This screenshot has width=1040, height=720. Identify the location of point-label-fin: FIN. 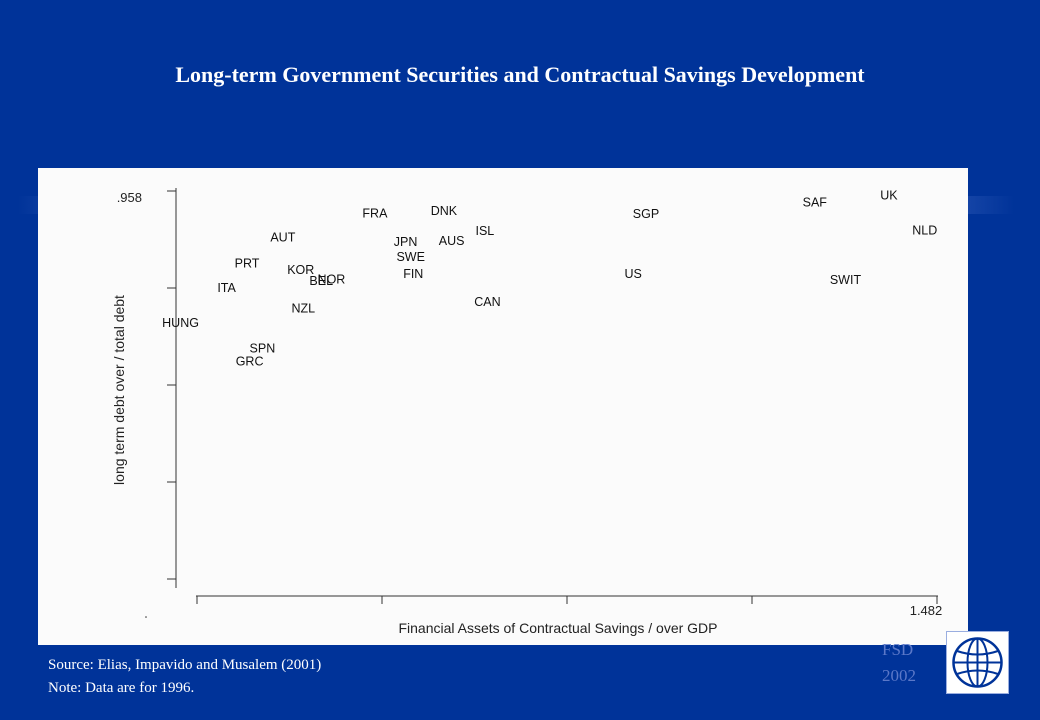
(413, 274).